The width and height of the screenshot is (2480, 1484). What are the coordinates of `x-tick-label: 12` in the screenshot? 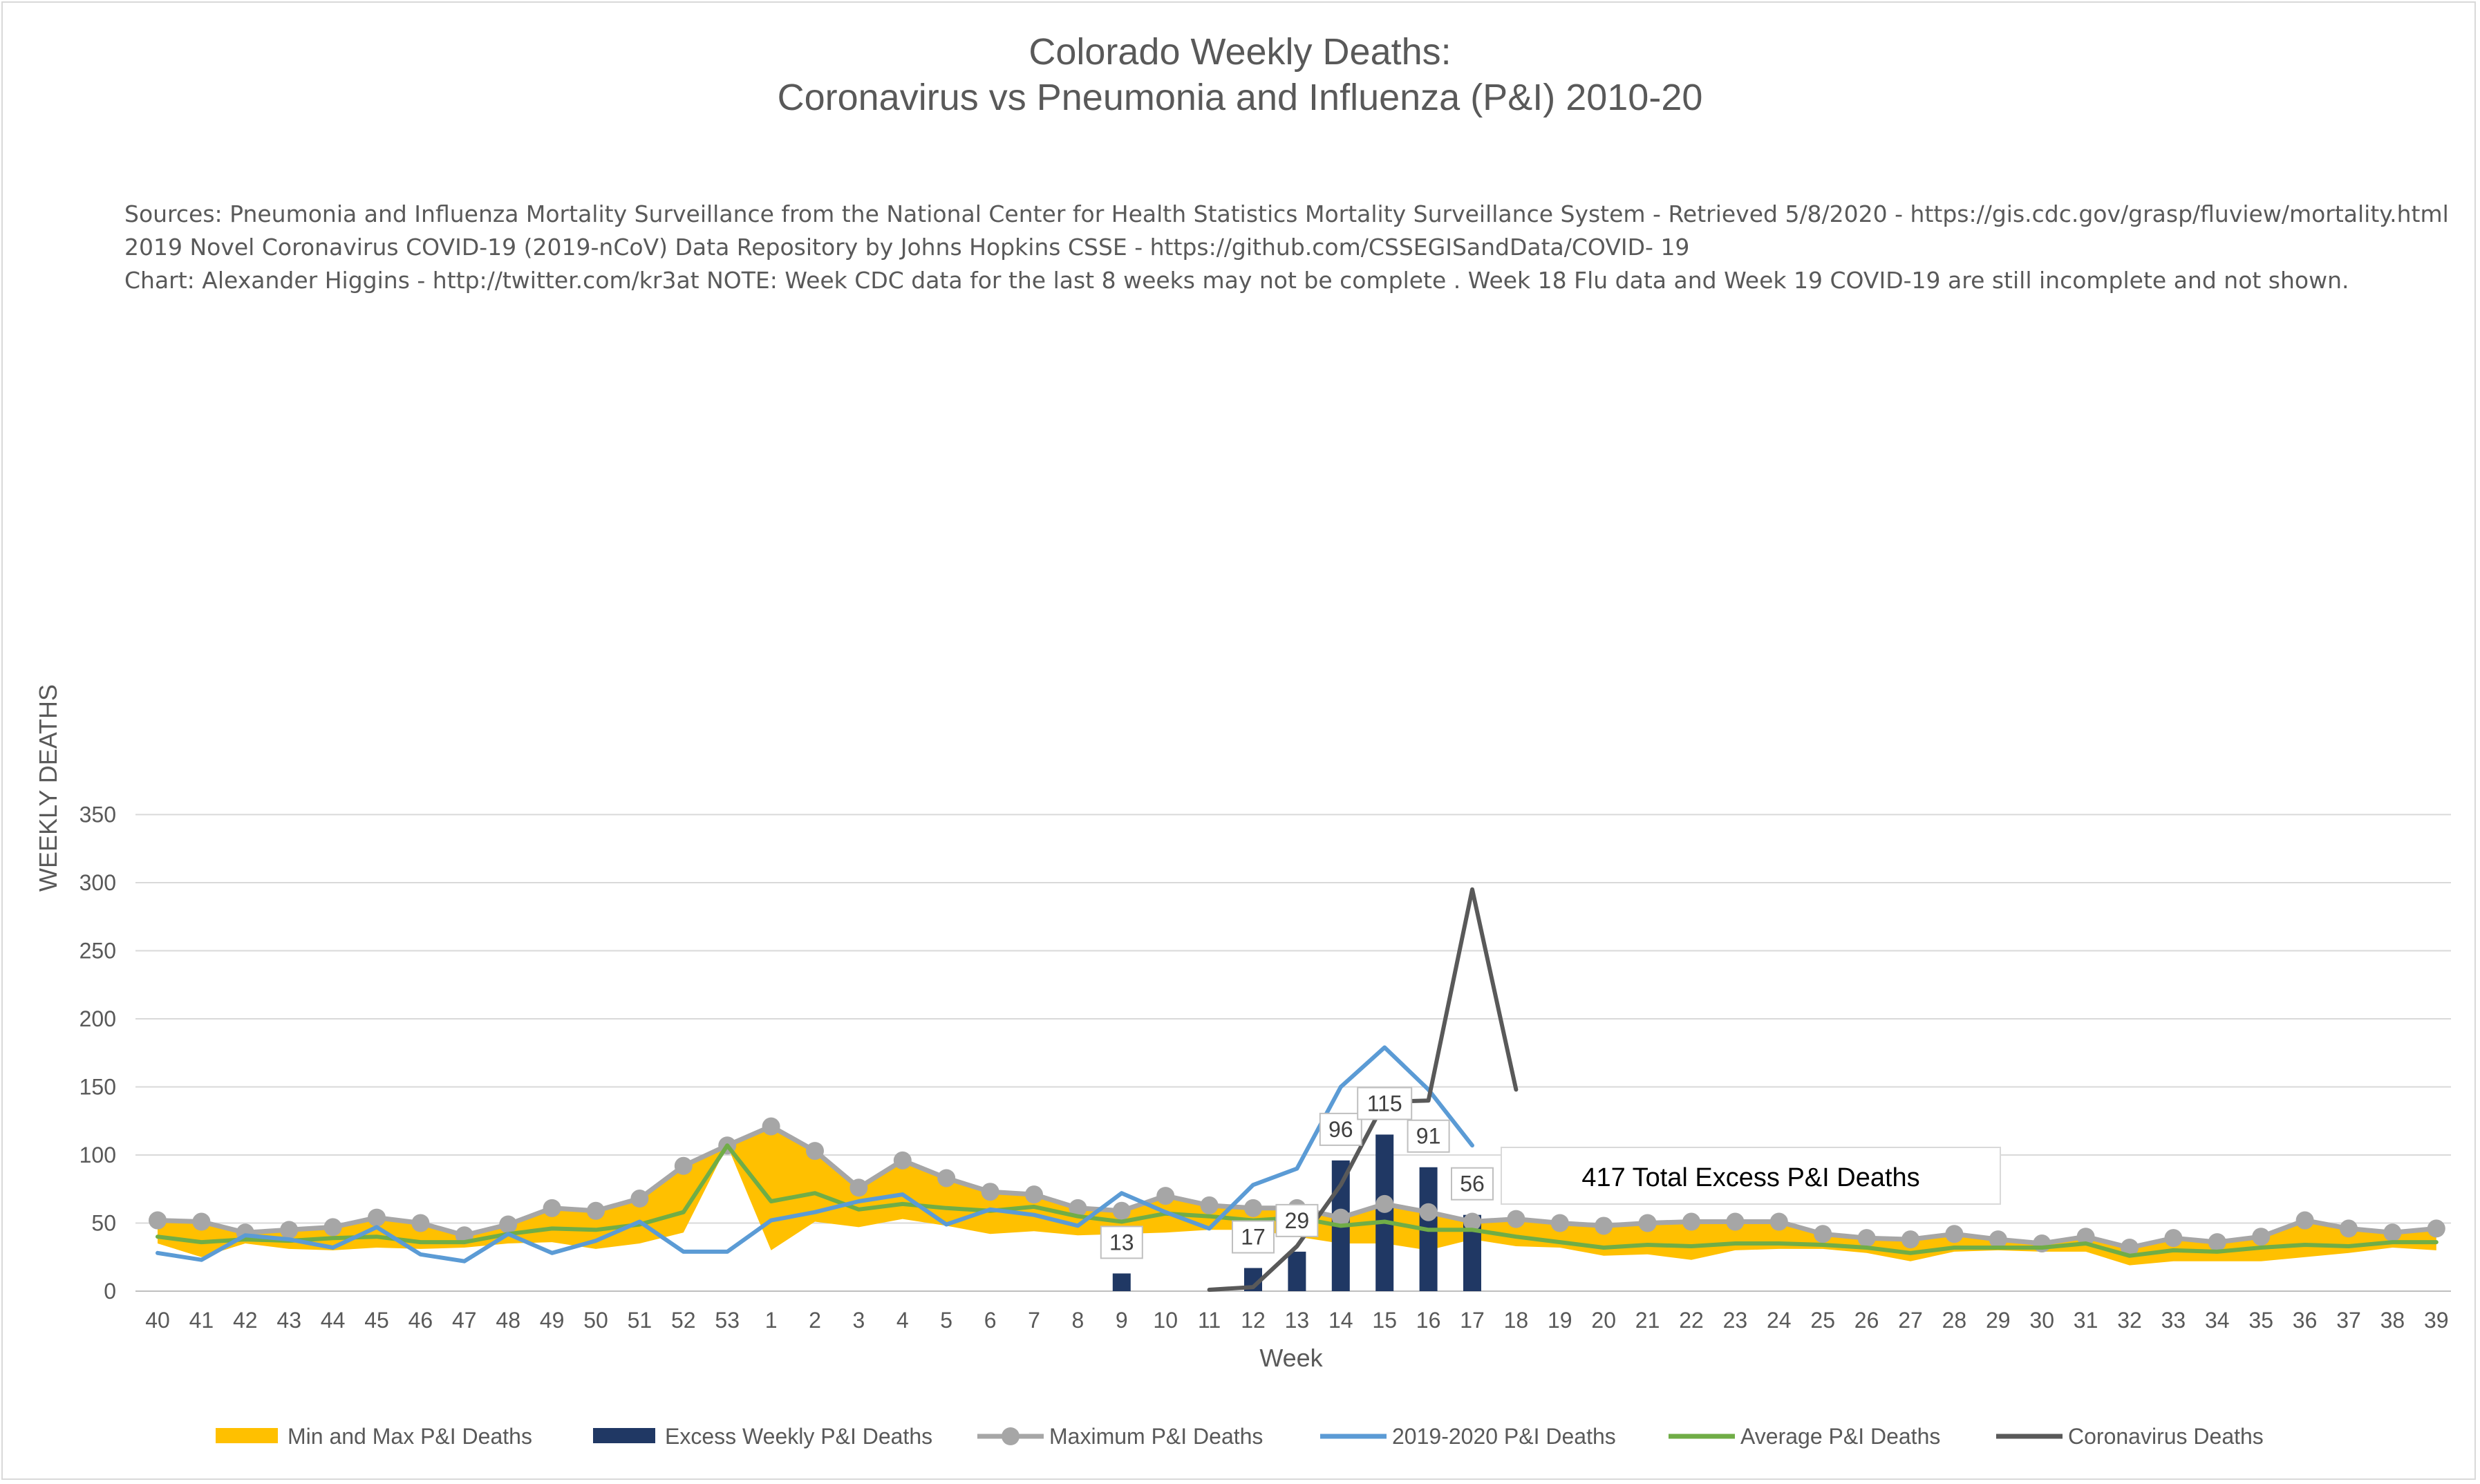 It's located at (1253, 1320).